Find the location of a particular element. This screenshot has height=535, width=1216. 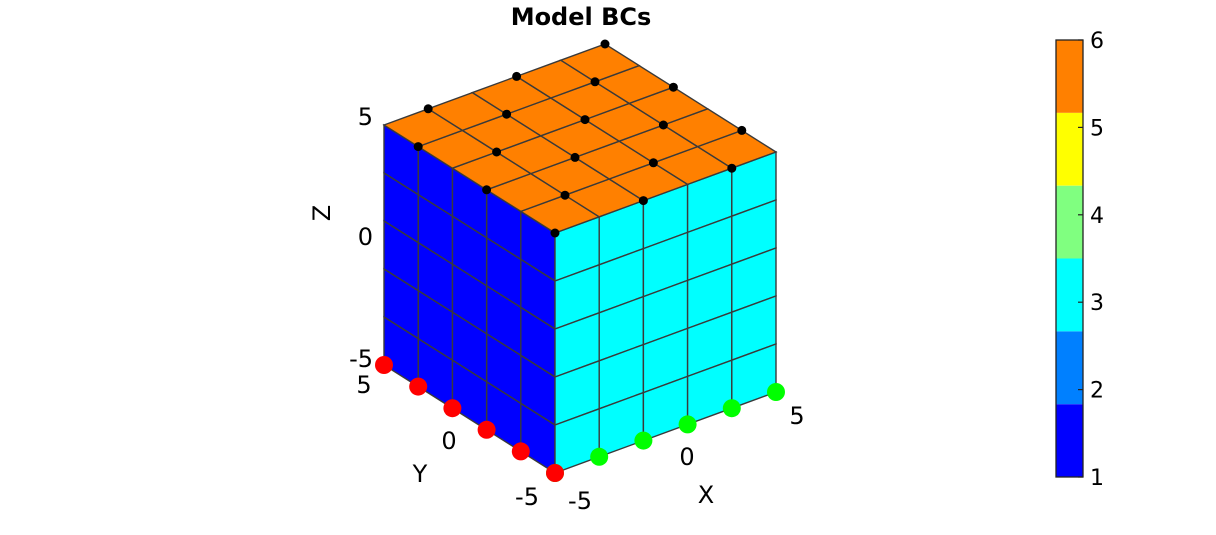

y-axis-label: Y is located at coordinates (420, 474).